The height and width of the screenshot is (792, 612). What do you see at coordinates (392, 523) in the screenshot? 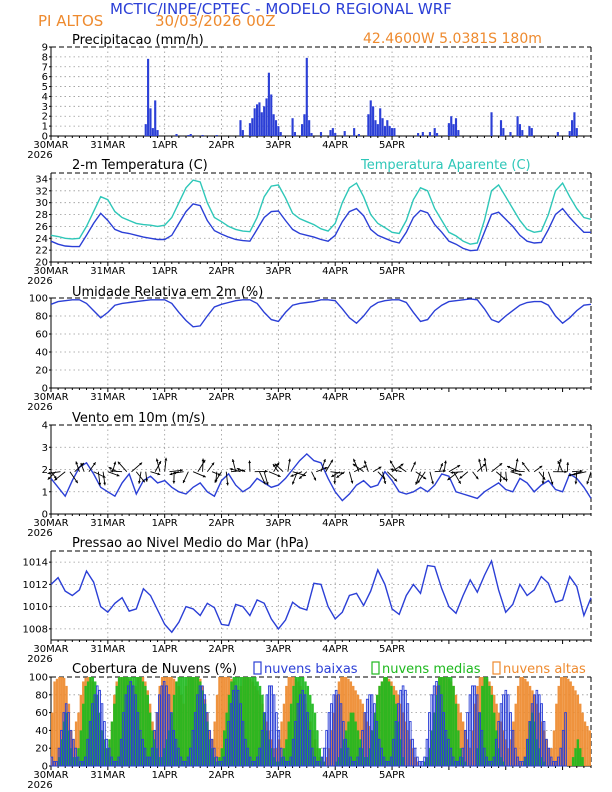
I see `wind-xtick-label: 5APR` at bounding box center [392, 523].